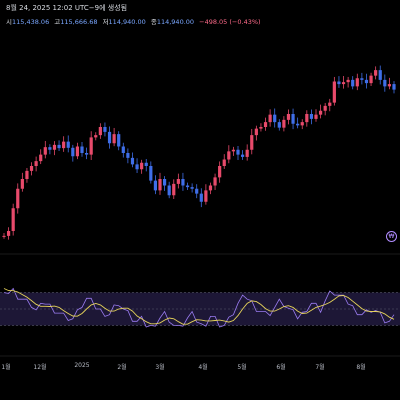  I want to click on change-value: −498.05 (−0.43%), so click(230, 22).